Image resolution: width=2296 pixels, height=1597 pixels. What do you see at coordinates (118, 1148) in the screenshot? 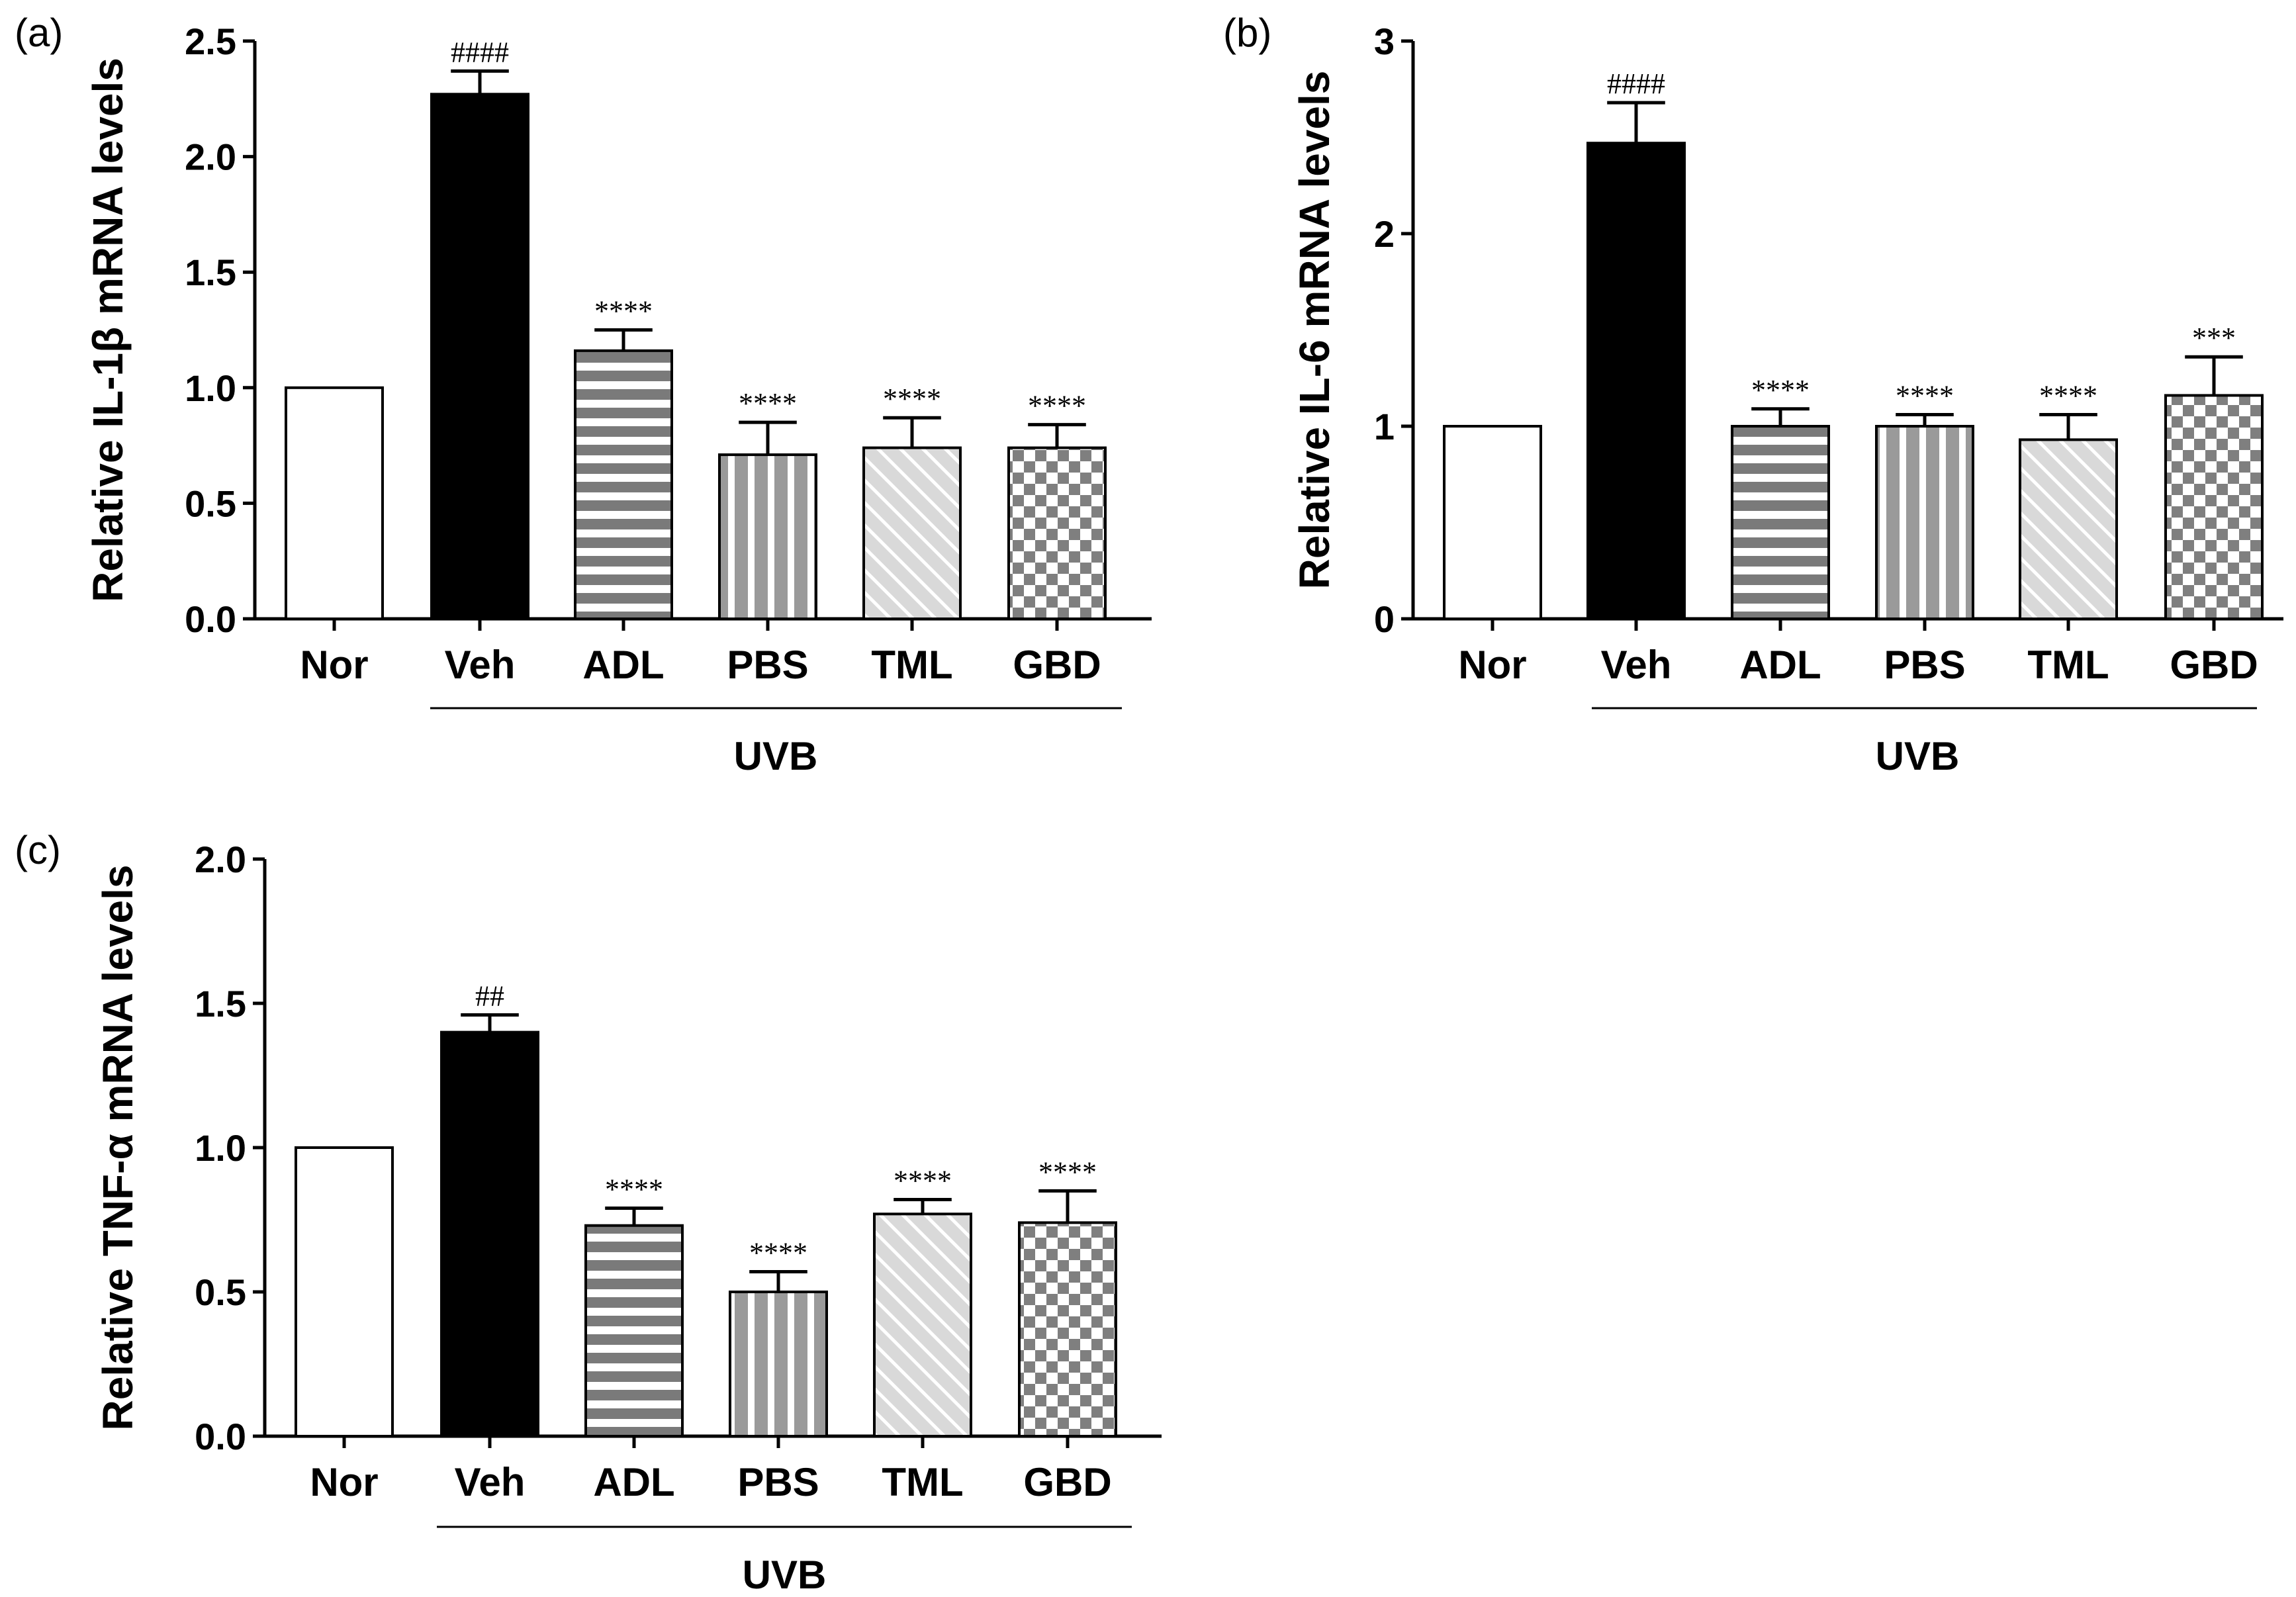
I see `y-axis-label: Relative TNF-α mRNA levels` at bounding box center [118, 1148].